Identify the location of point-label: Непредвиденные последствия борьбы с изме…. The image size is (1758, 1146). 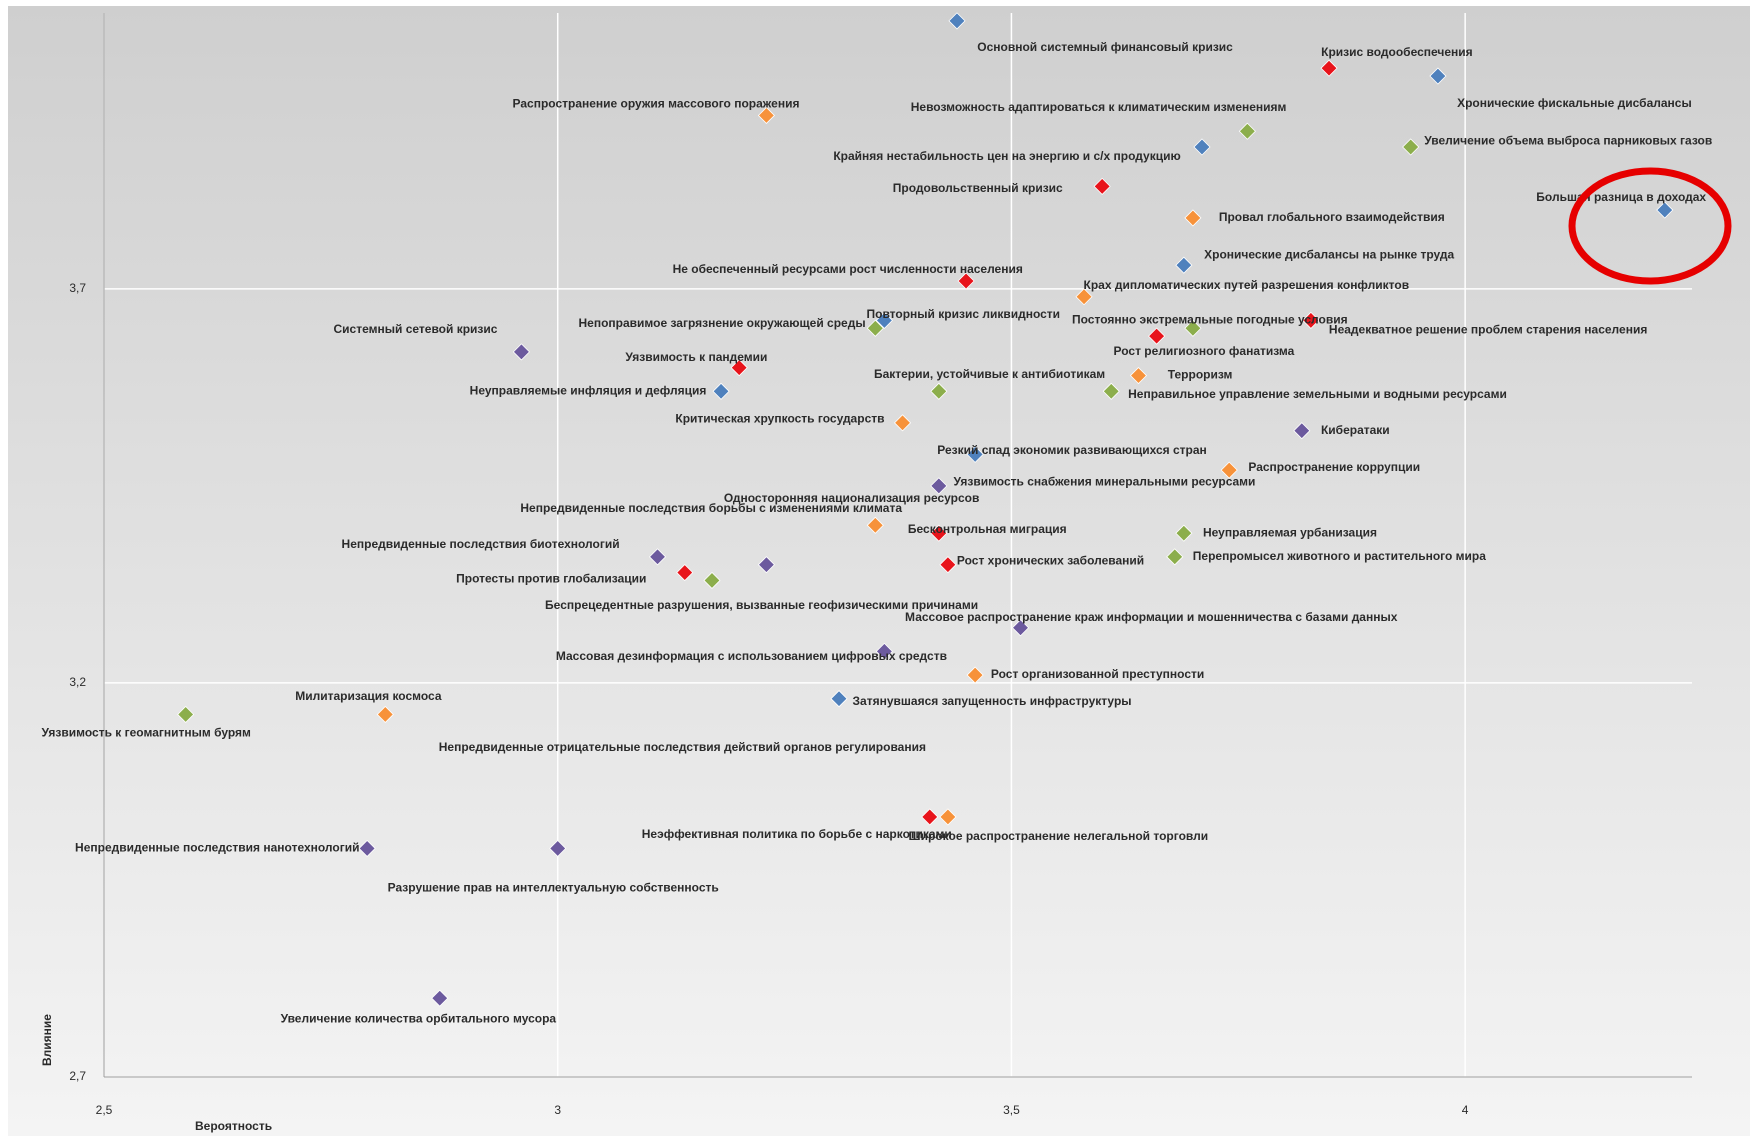
(711, 508).